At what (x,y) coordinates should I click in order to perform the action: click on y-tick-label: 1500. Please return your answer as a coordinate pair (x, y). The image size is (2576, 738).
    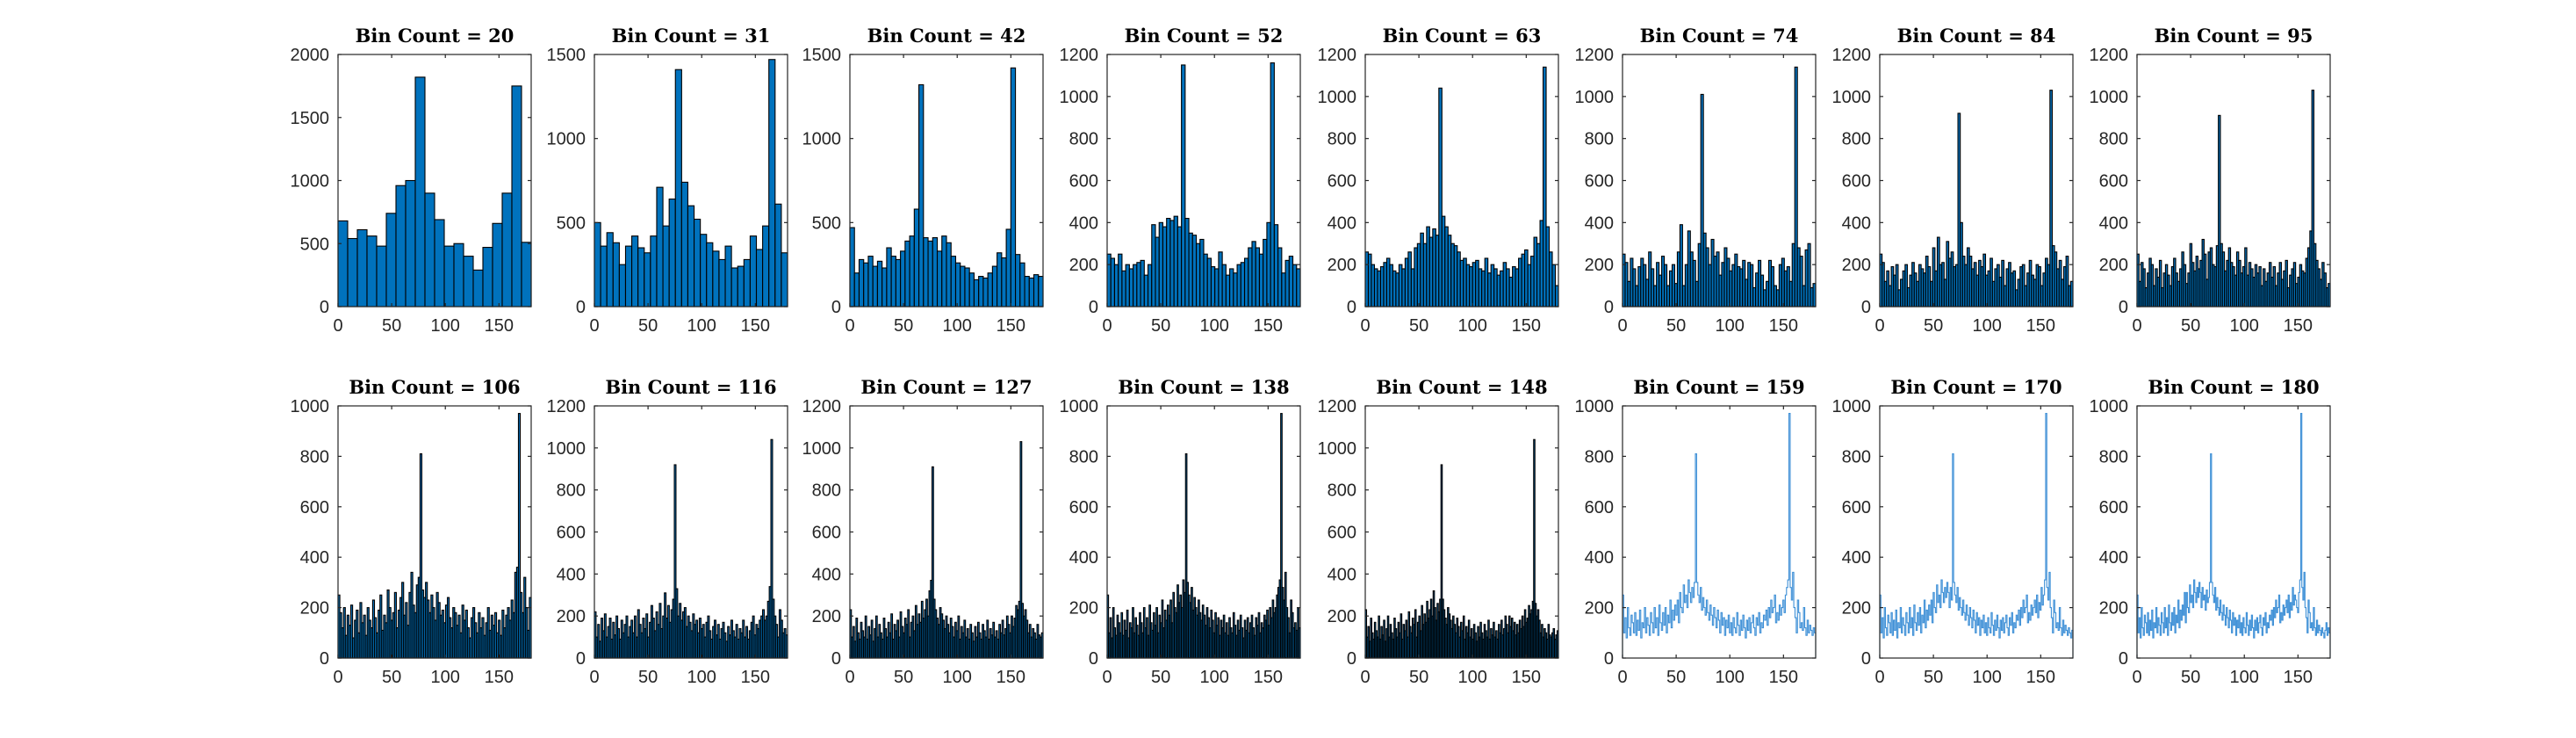
    Looking at the image, I should click on (566, 55).